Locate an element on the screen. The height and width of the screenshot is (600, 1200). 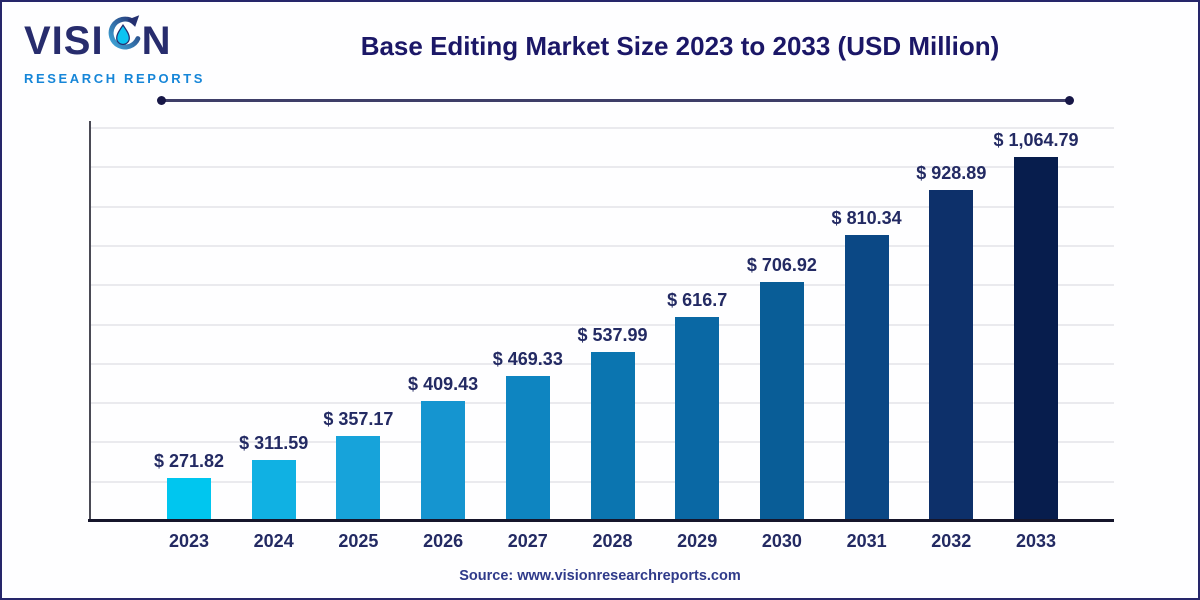
x-axis-label-2030: 2030 is located at coordinates (781, 541).